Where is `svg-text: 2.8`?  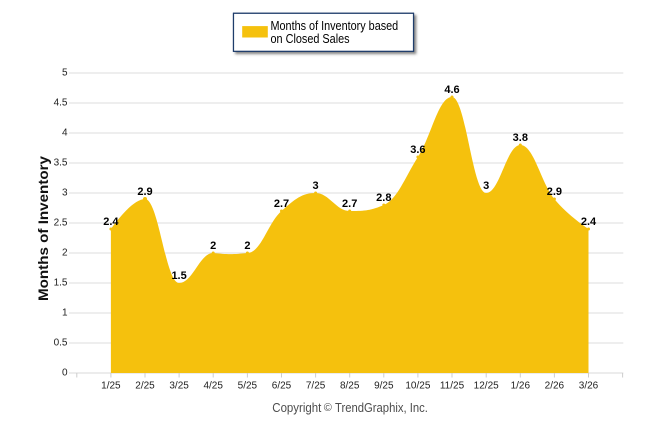
svg-text: 2.8 is located at coordinates (383, 198).